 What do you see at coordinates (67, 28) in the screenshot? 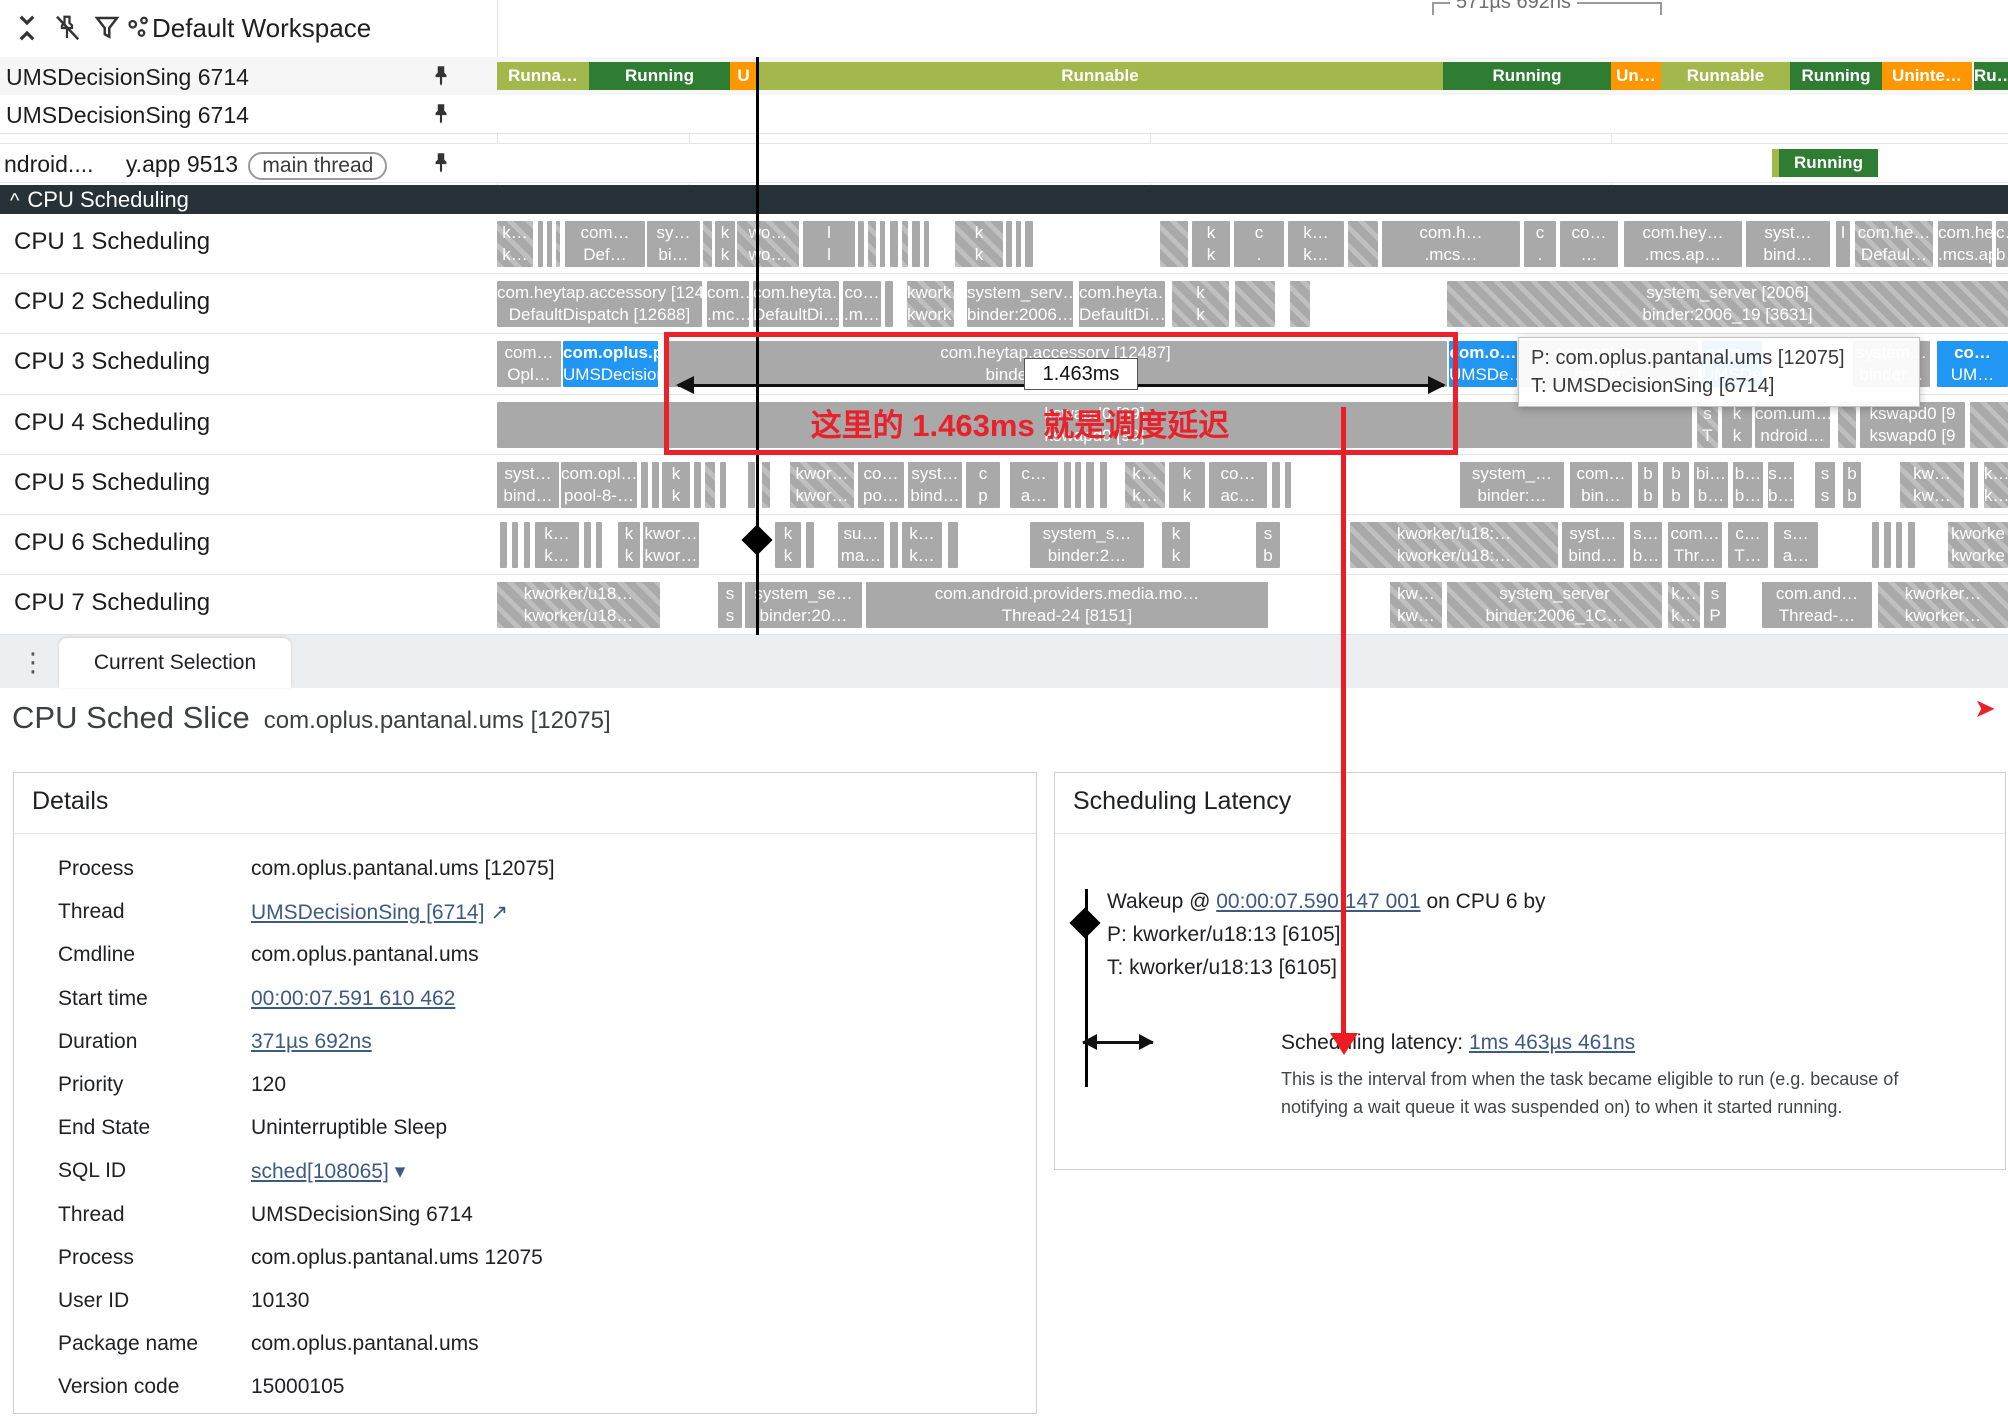
I see `unpin-all-icon` at bounding box center [67, 28].